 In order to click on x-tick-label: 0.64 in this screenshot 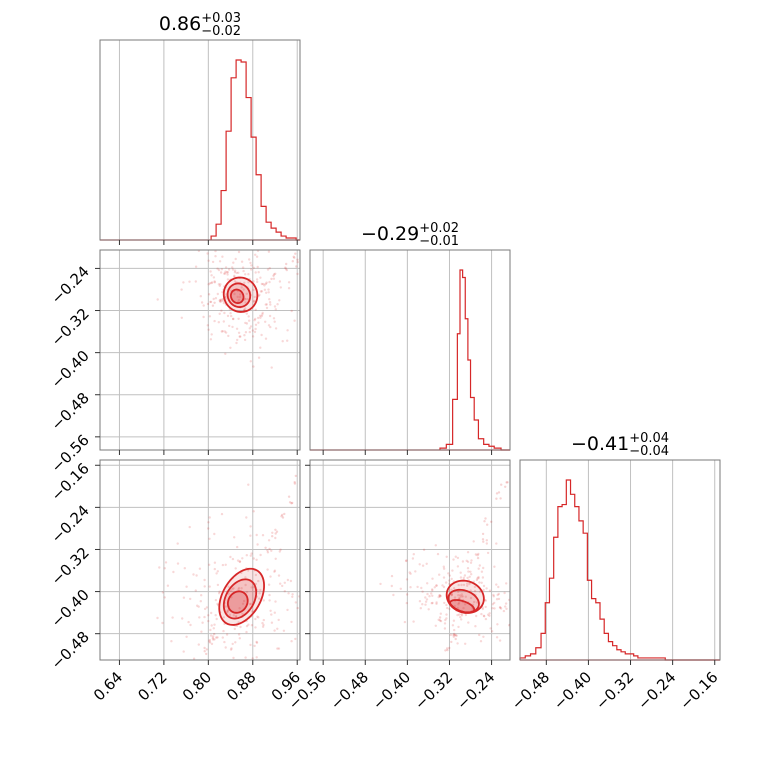, I will do `click(108, 686)`.